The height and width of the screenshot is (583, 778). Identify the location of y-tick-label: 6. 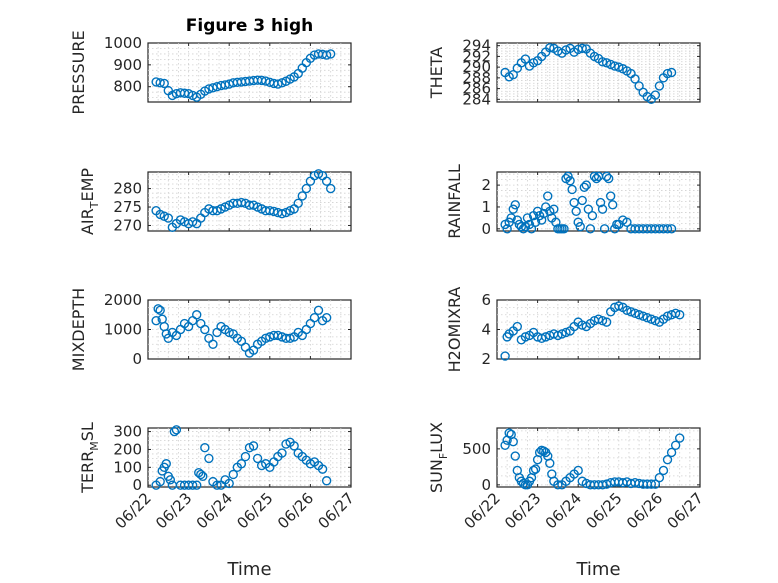
(486, 300).